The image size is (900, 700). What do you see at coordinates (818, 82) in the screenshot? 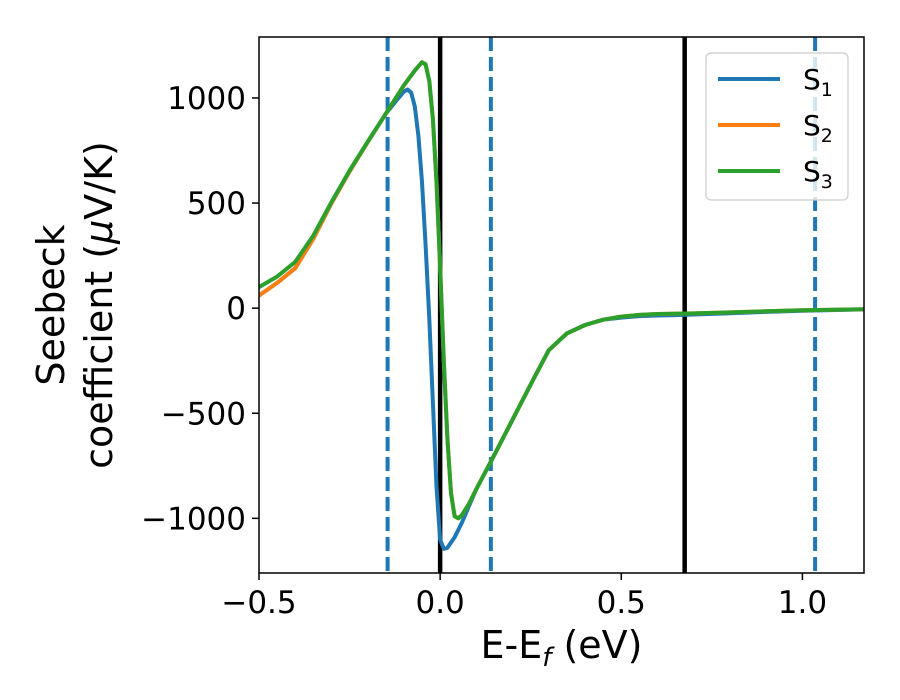
I see `legend-label-1: S1` at bounding box center [818, 82].